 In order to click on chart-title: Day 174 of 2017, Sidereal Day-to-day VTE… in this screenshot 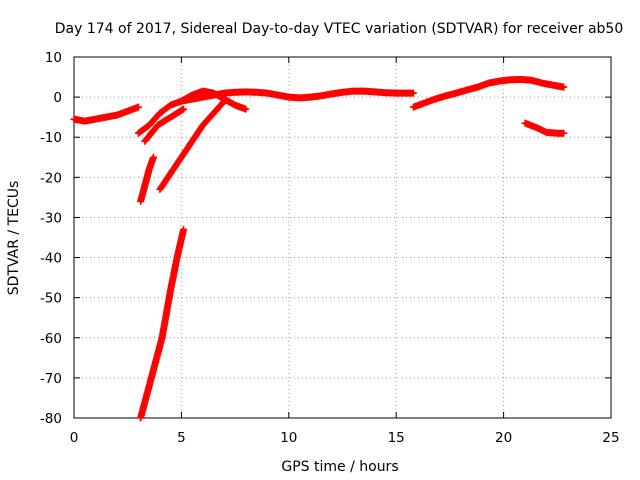, I will do `click(339, 29)`.